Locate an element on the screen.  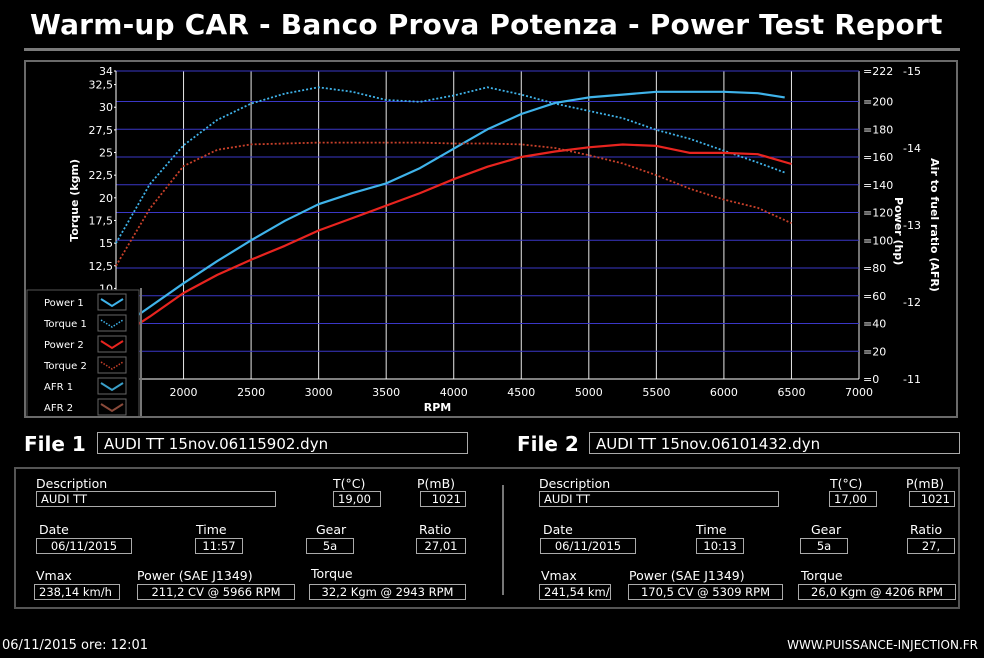
power-tick-label-5: =120 is located at coordinates (878, 213).